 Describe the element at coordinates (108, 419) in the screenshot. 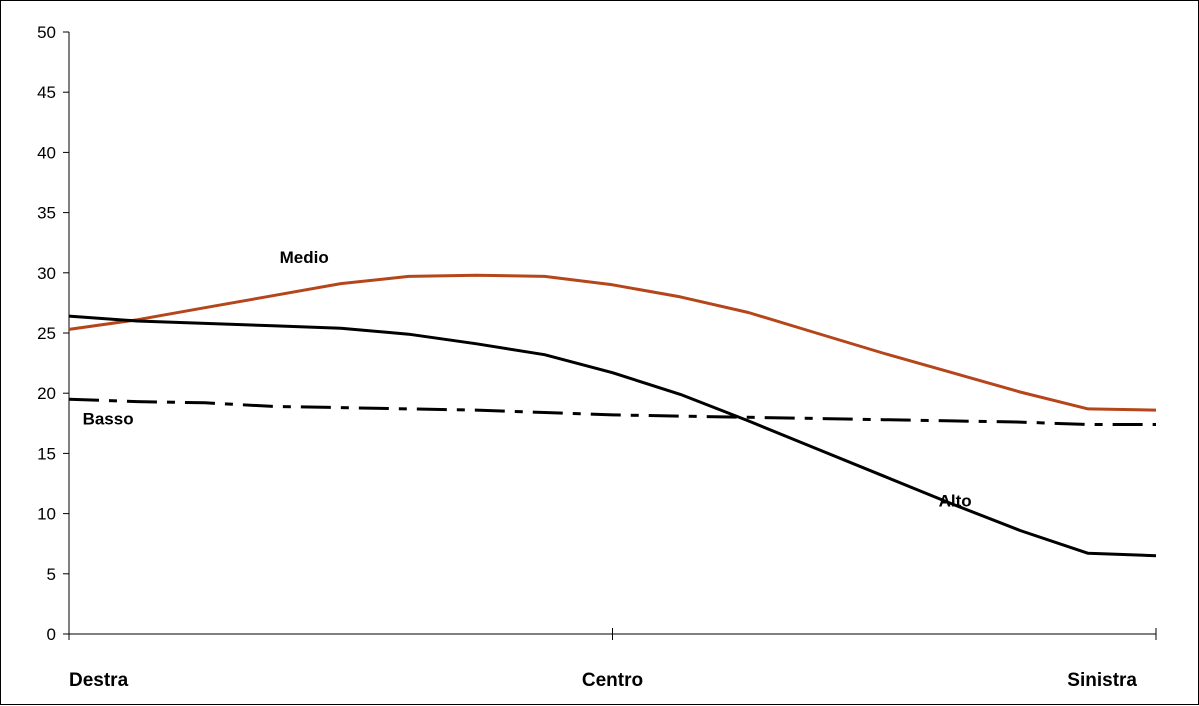

I see `series-label-basso: Basso` at that location.